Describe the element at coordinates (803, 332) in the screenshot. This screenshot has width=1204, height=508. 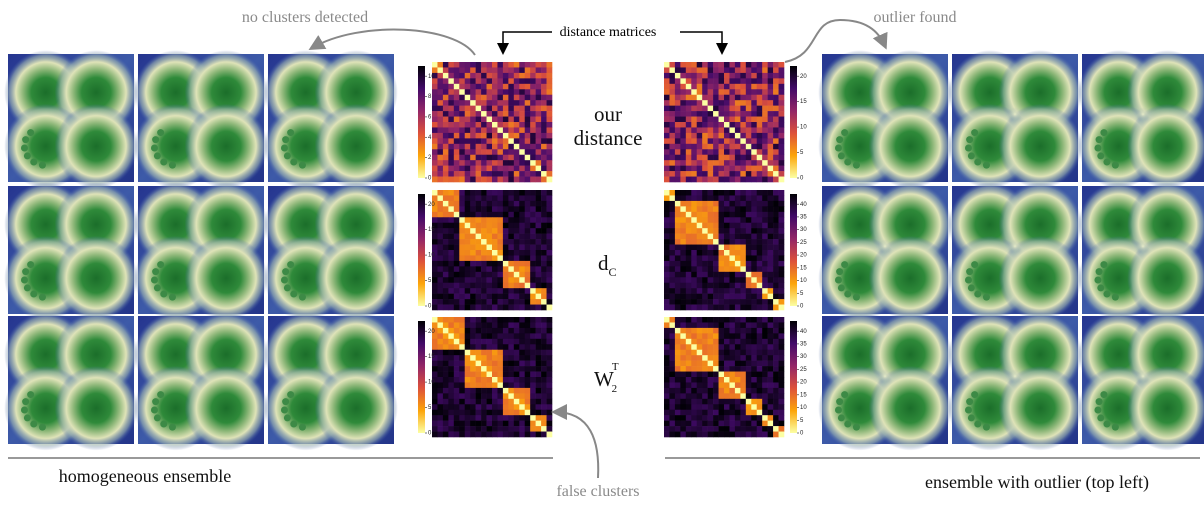
I see `tick-label: 40` at that location.